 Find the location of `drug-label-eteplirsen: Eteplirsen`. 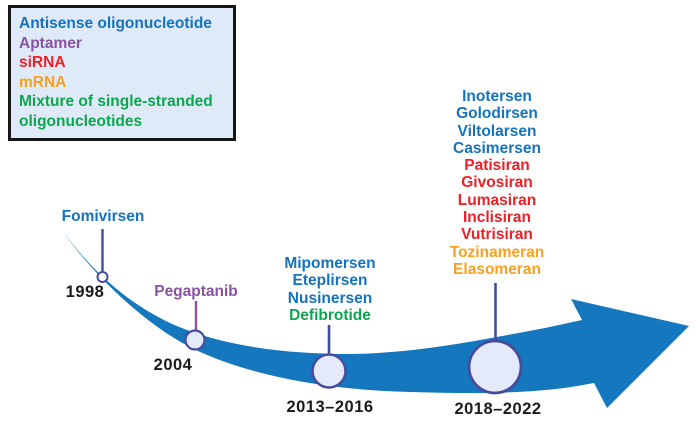

drug-label-eteplirsen: Eteplirsen is located at coordinates (330, 281).